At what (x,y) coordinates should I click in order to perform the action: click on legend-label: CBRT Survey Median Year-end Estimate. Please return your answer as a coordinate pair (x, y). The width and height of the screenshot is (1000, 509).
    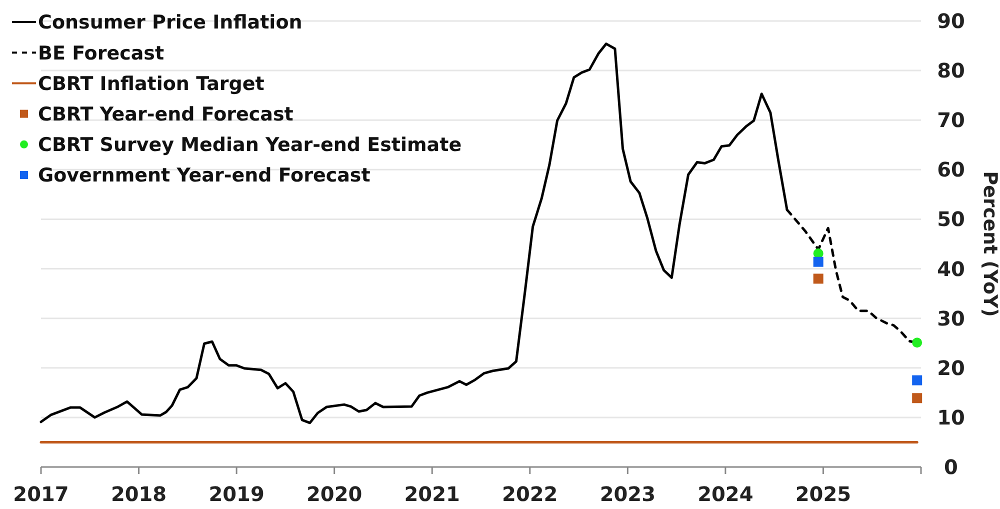
    Looking at the image, I should click on (250, 145).